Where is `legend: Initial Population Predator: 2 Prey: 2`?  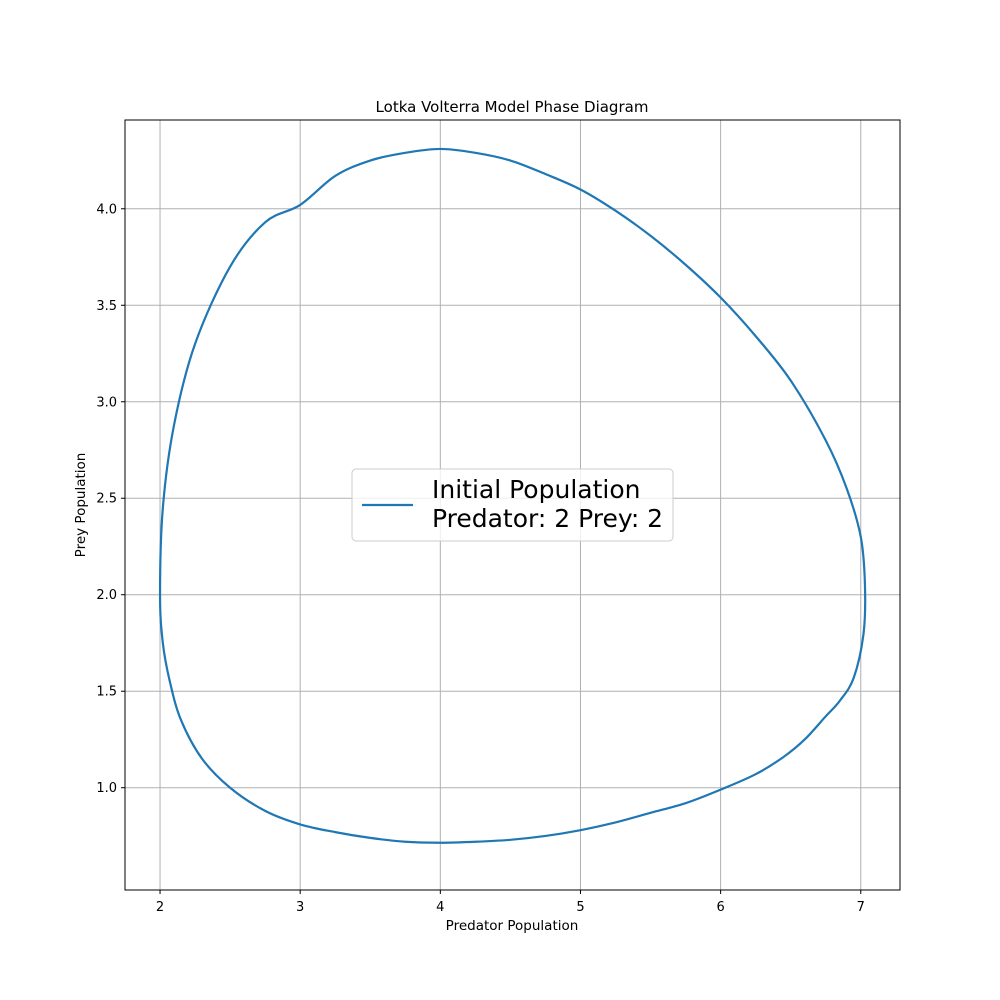
legend: Initial Population Predator: 2 Prey: 2 is located at coordinates (512, 505).